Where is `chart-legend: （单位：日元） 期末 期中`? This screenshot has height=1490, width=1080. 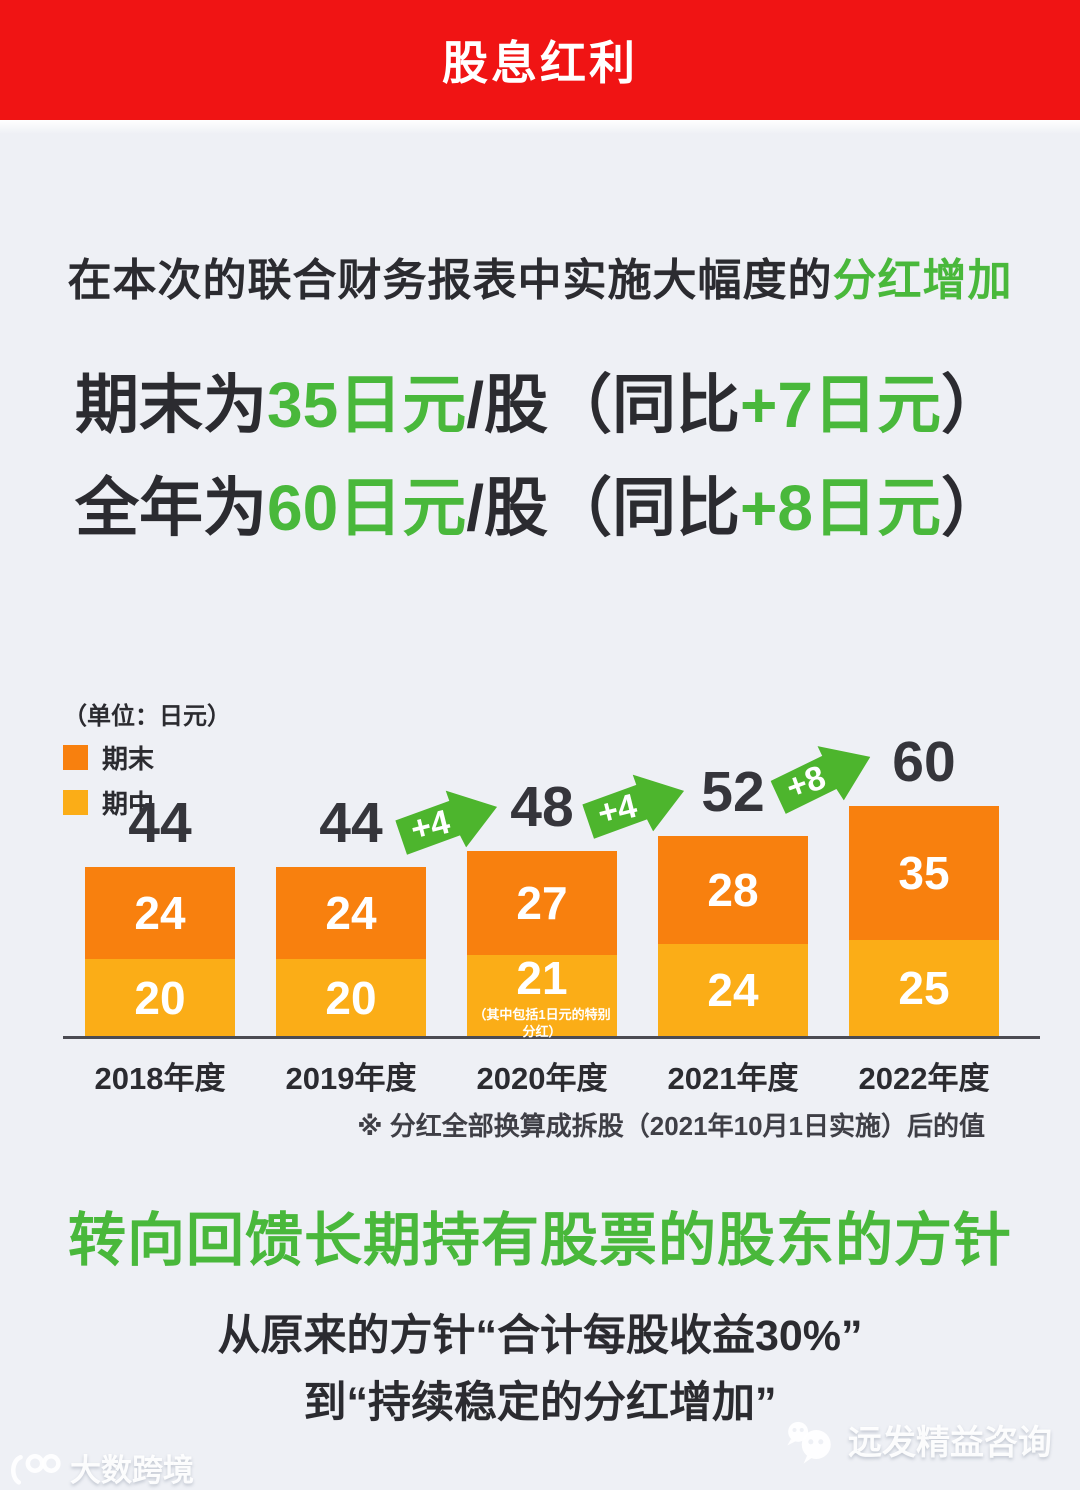 chart-legend: （单位：日元） 期末 期中 is located at coordinates (147, 758).